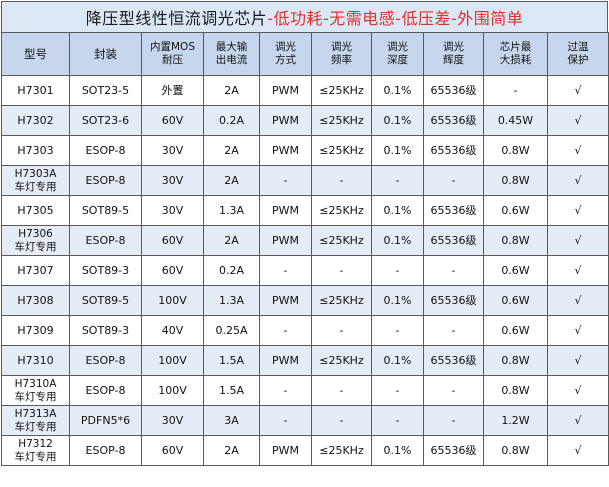 The width and height of the screenshot is (609, 487). I want to click on table-cell: 1.3A, so click(231, 300).